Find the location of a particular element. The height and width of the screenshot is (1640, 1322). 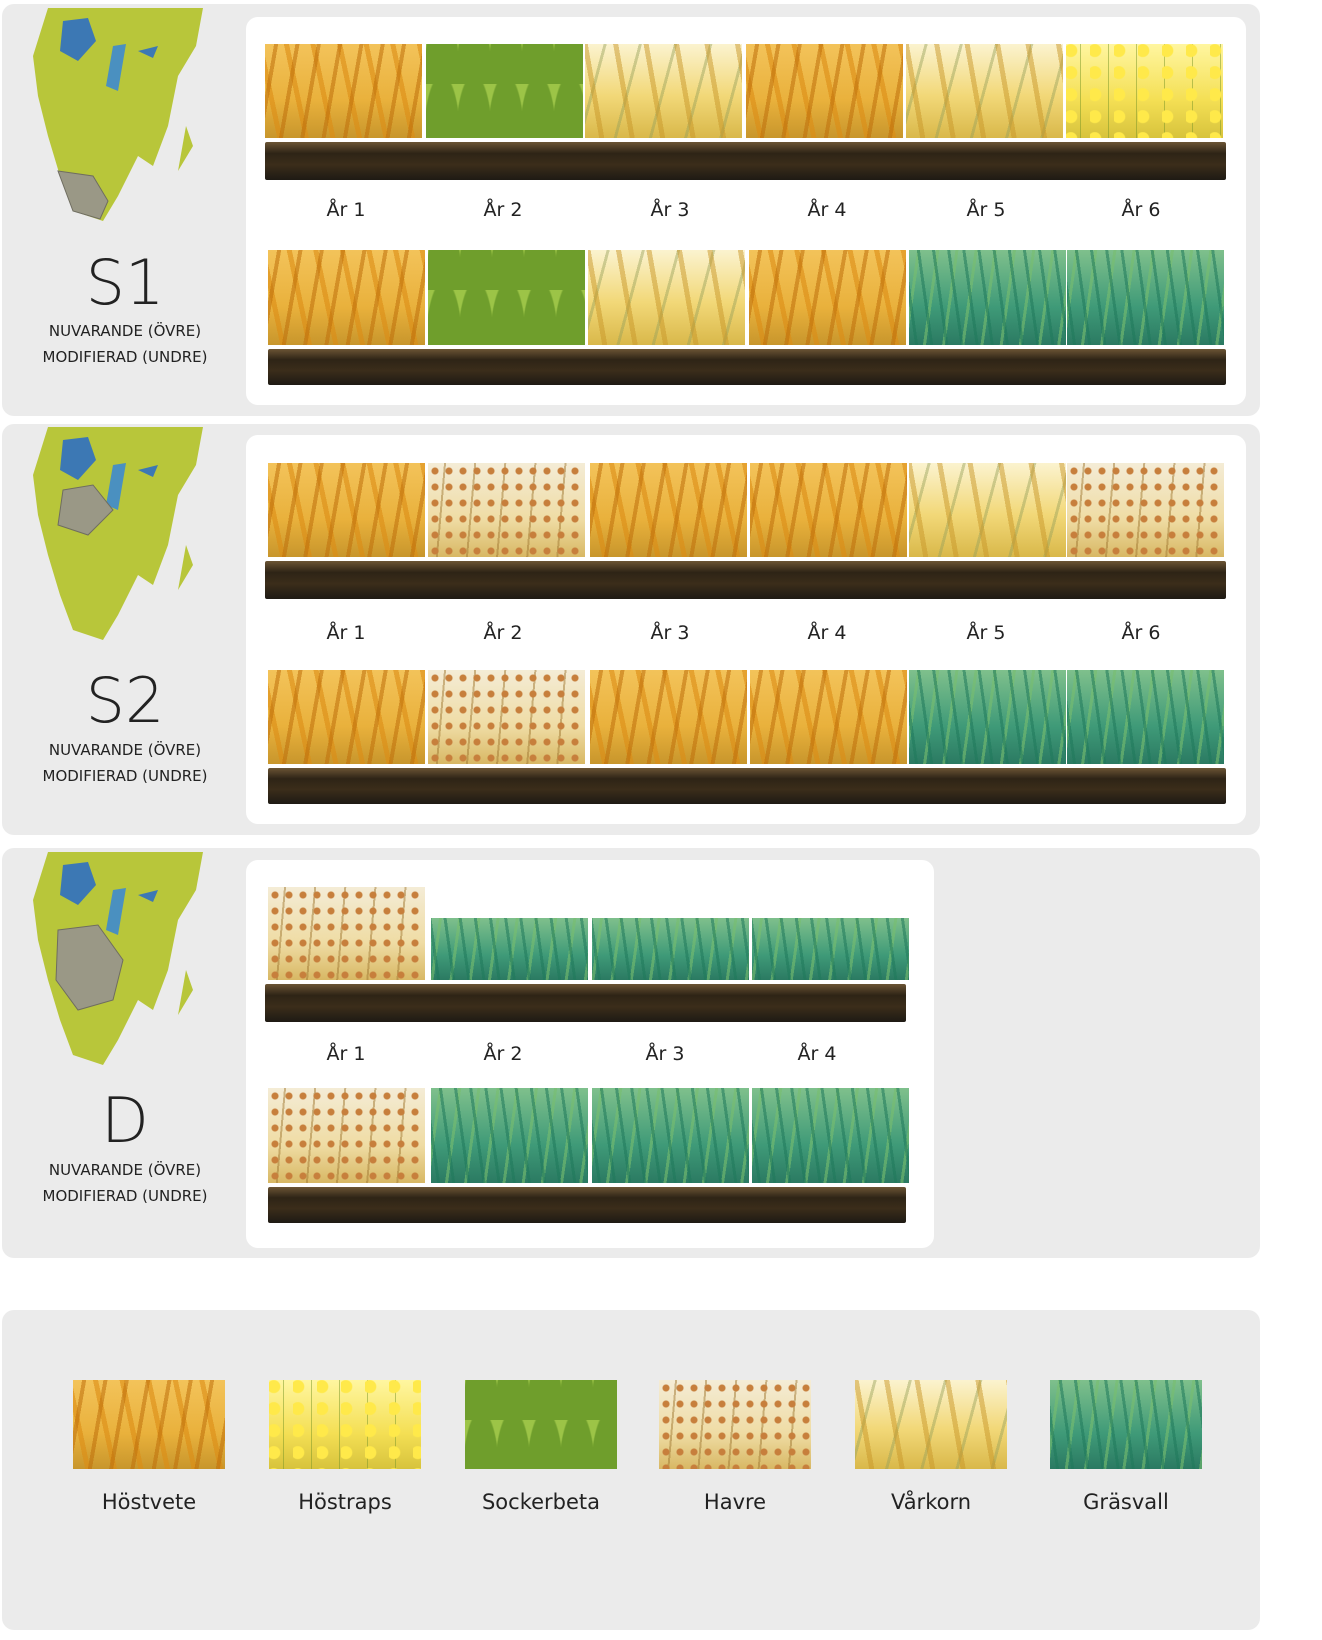

legend-label: Sockerbeta is located at coordinates (541, 1502).